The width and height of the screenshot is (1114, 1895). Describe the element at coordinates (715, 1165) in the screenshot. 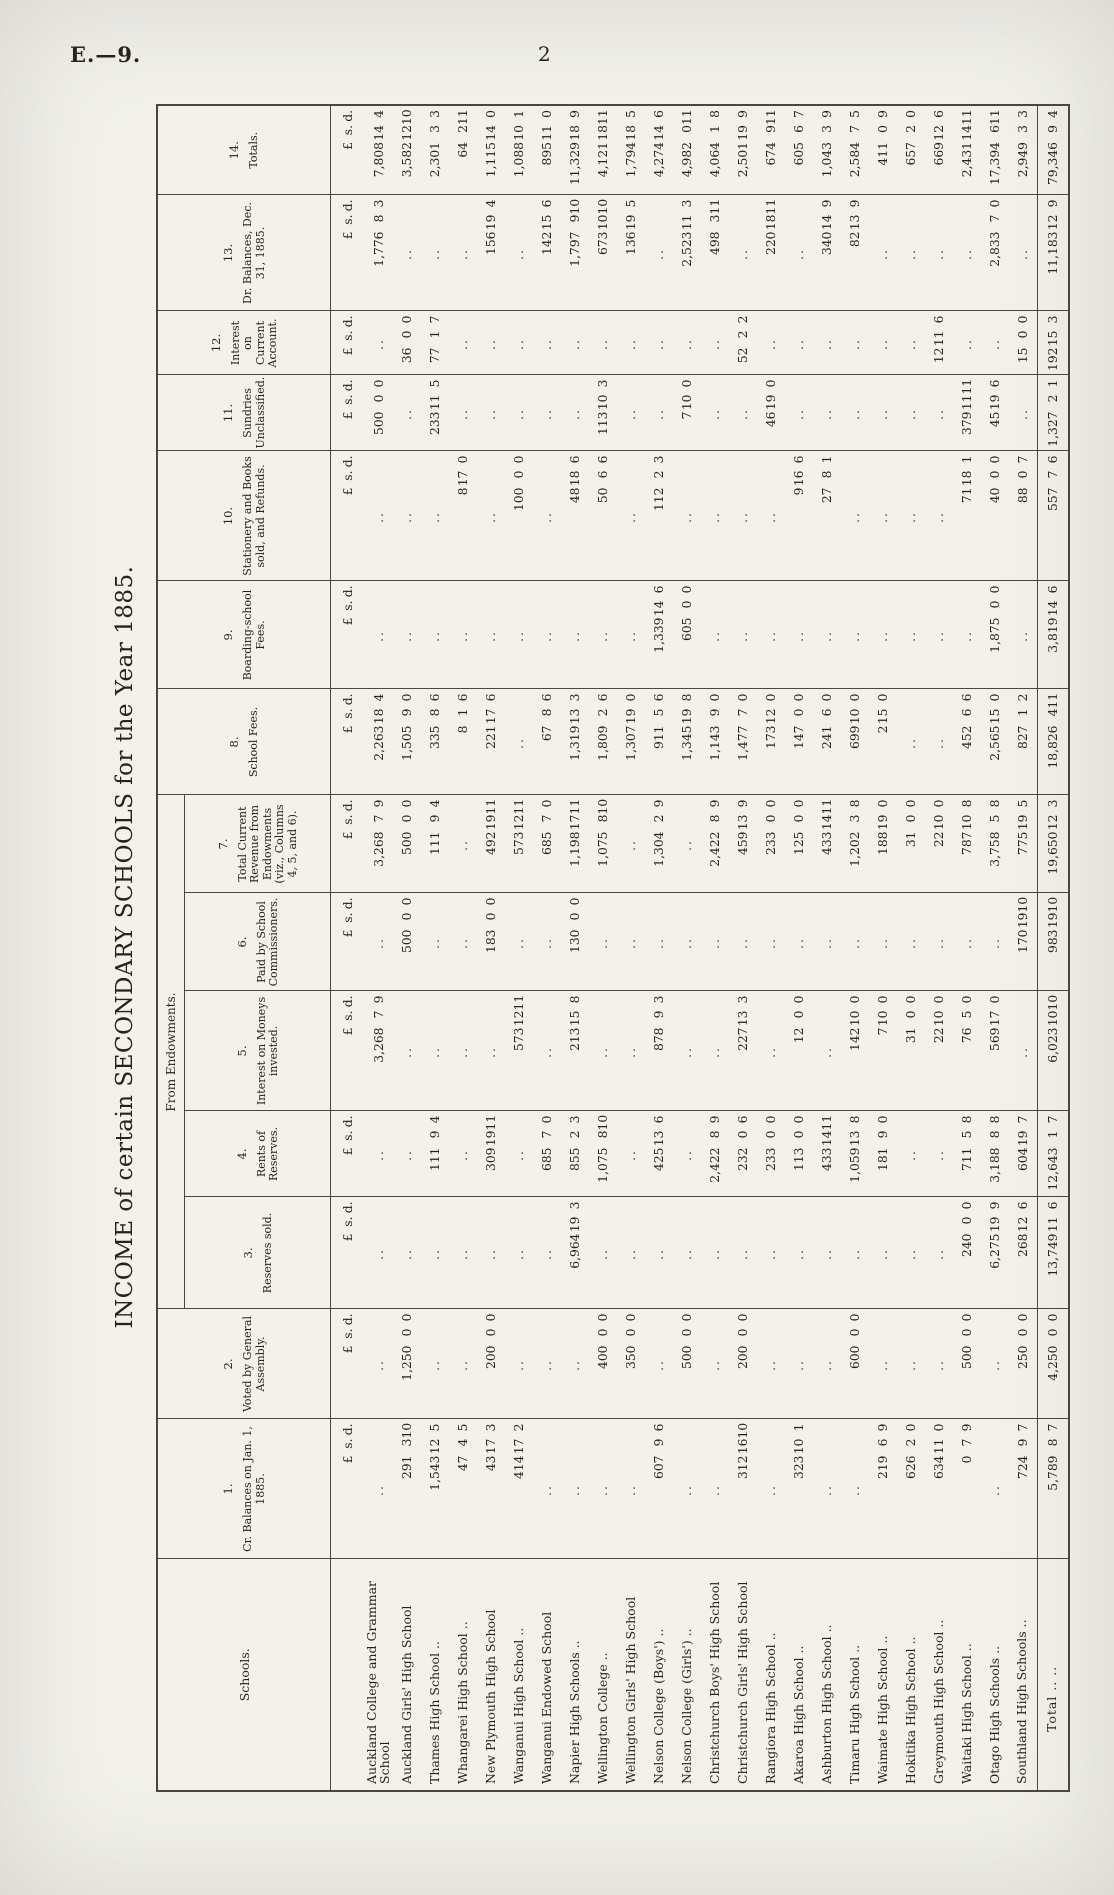

I see `pounds-value: 2,422` at that location.